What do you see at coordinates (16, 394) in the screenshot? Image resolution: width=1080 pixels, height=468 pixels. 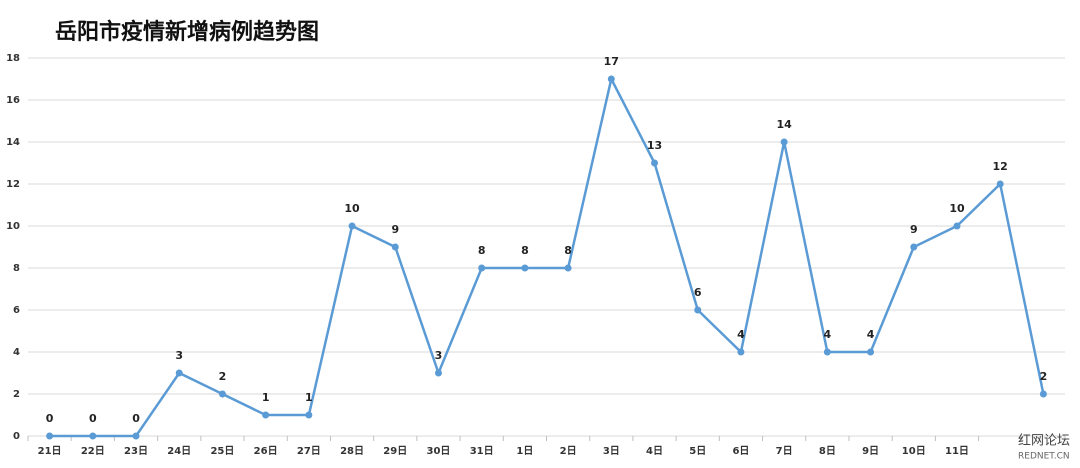 I see `y-tick-label: 2` at bounding box center [16, 394].